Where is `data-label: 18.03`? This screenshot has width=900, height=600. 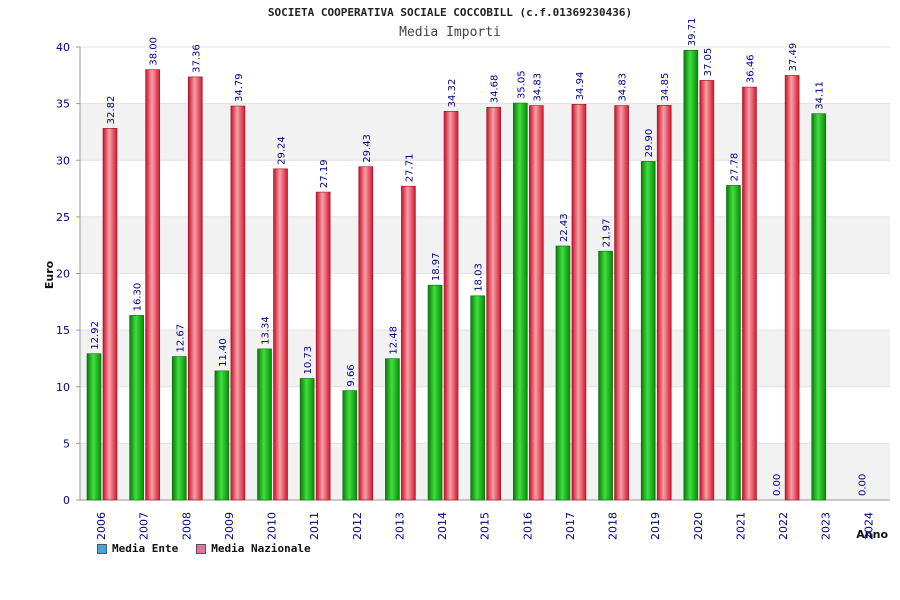 data-label: 18.03 is located at coordinates (479, 277).